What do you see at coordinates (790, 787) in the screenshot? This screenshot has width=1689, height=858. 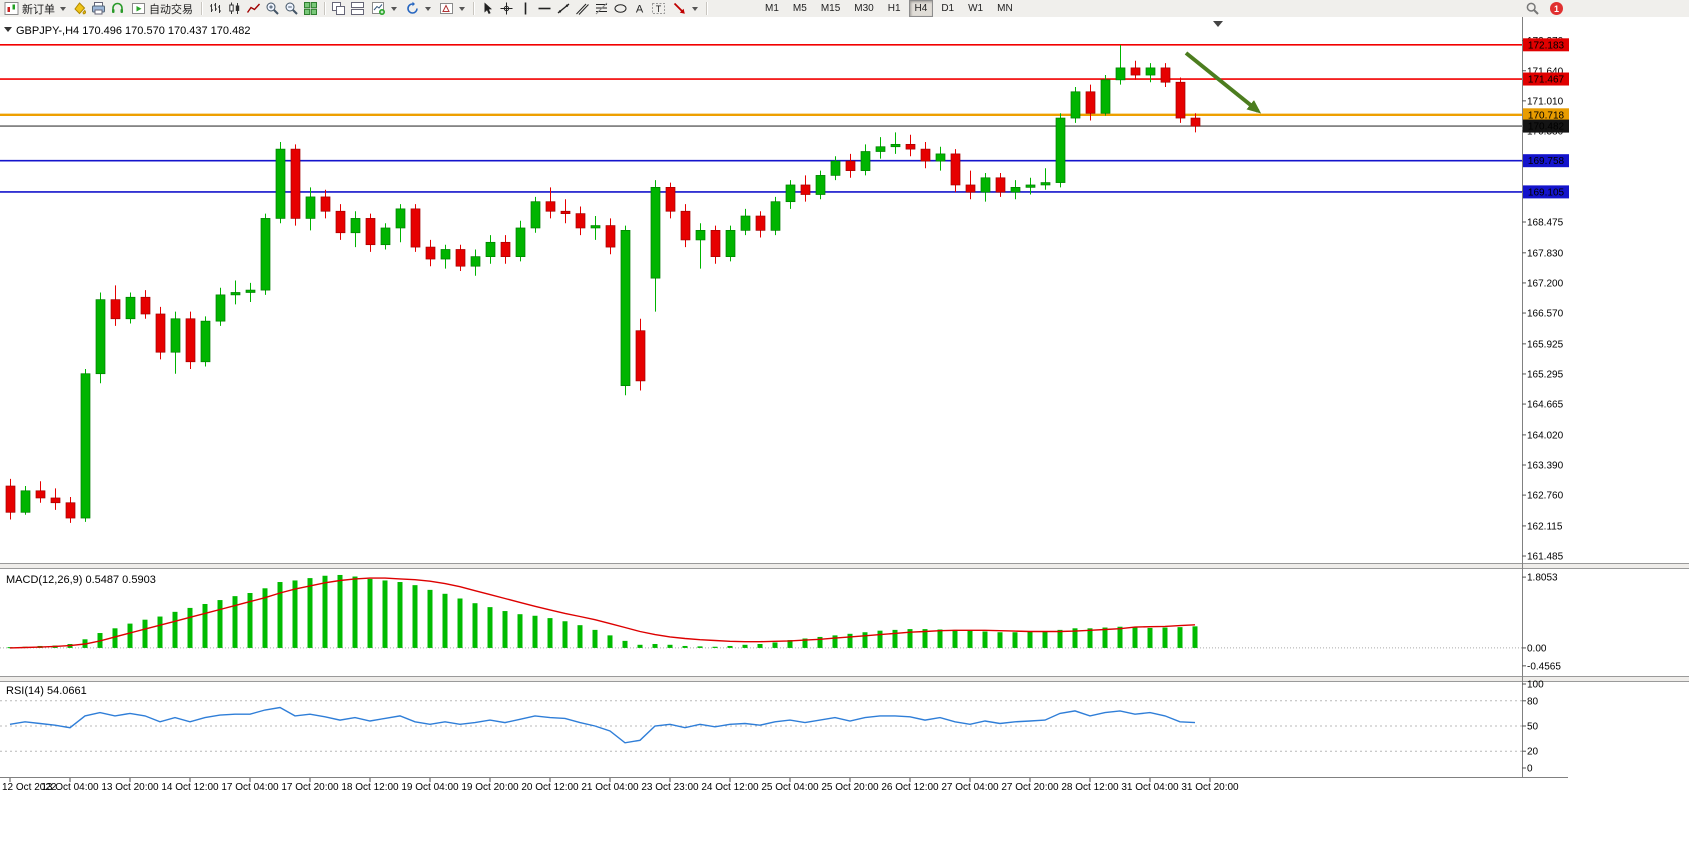 I see `svg-text: 25 Oct 04:00` at bounding box center [790, 787].